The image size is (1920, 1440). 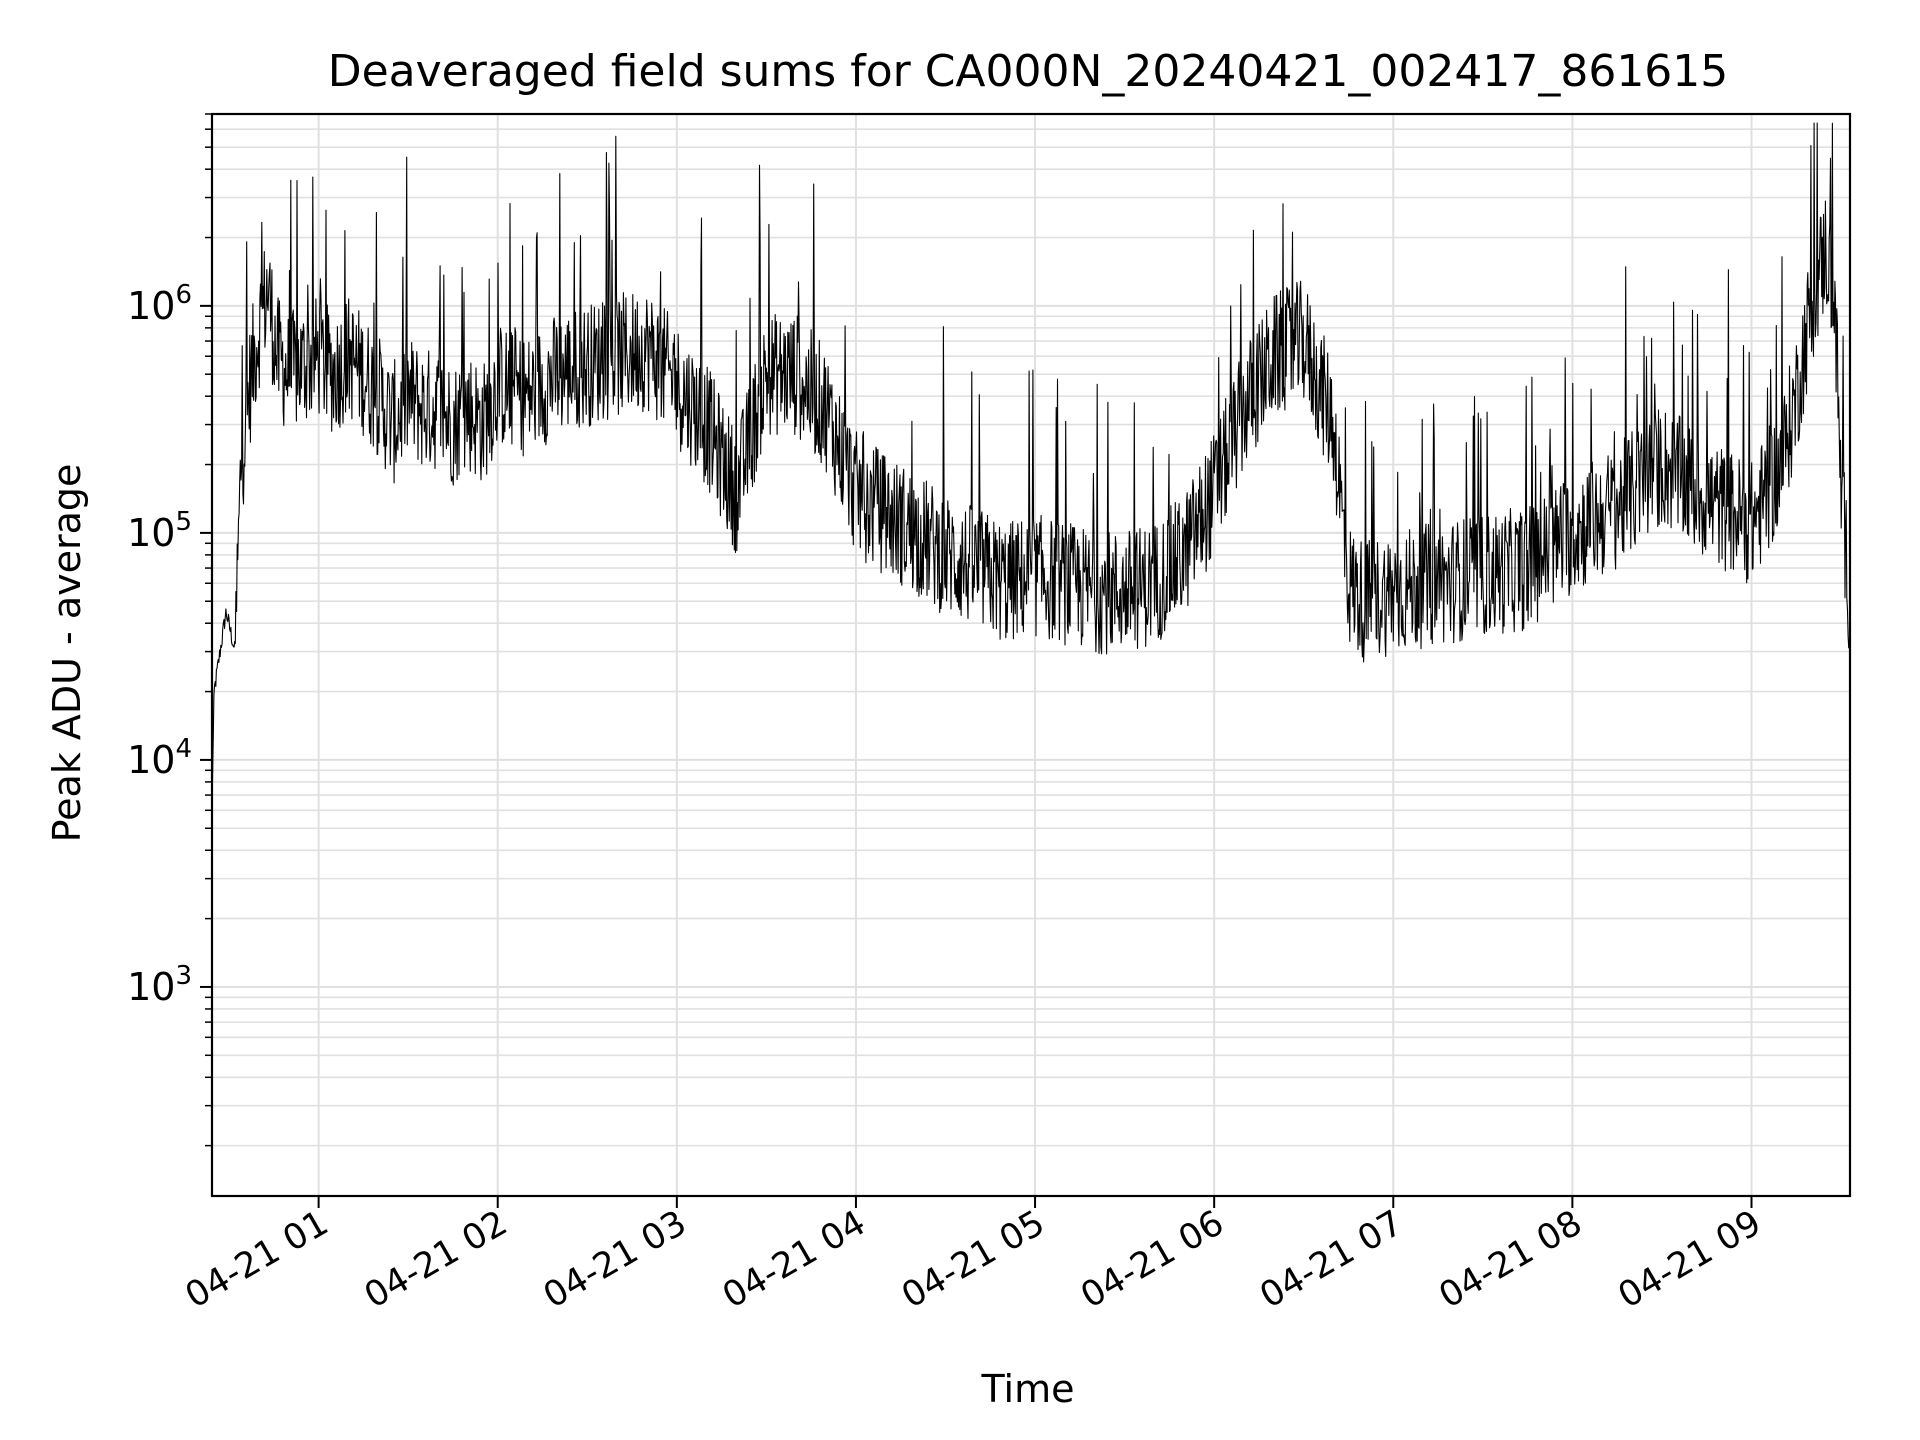 What do you see at coordinates (159, 985) in the screenshot?
I see `y-tick-label: 103` at bounding box center [159, 985].